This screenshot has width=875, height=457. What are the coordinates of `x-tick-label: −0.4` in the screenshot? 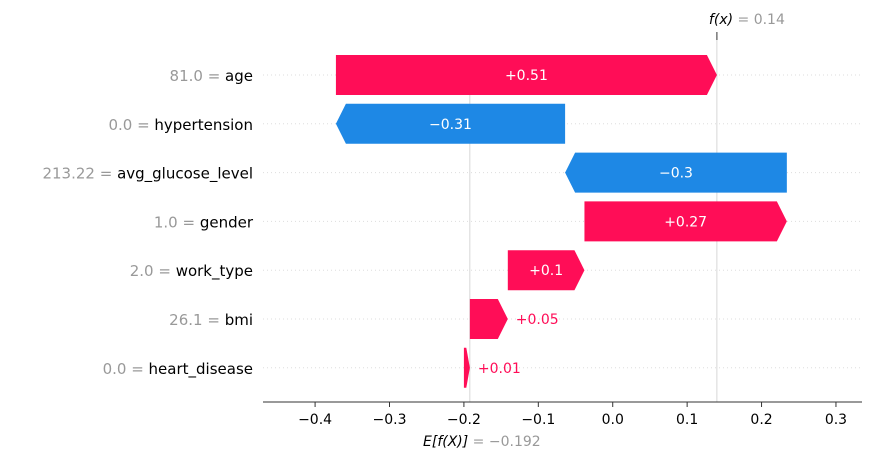 It's located at (315, 420).